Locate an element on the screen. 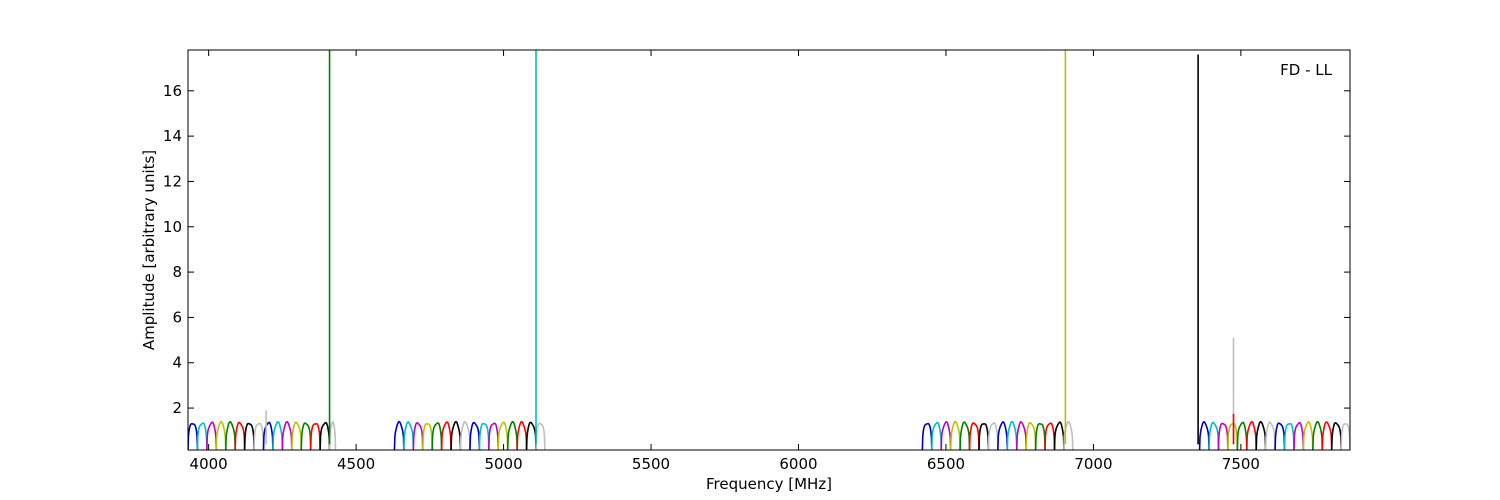  y-tick-label: 4 is located at coordinates (177, 363).